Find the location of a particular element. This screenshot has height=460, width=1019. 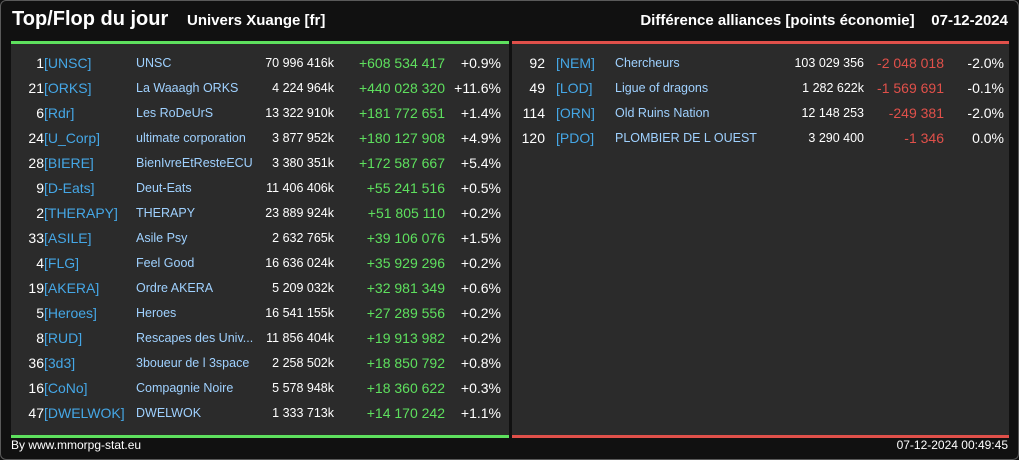

alliance-name-link: UNSC is located at coordinates (154, 63).